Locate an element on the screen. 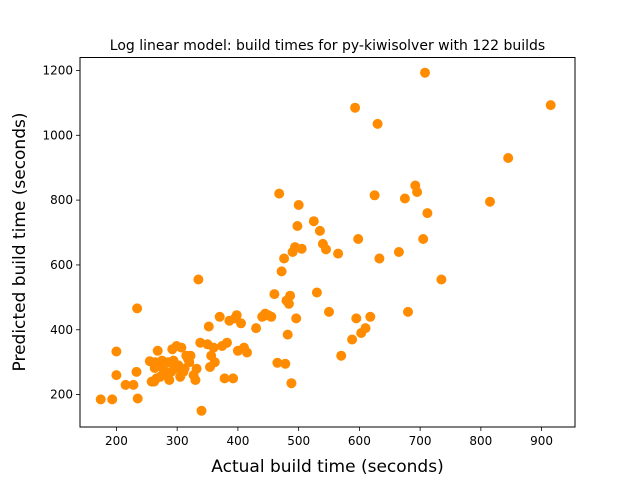 This screenshot has height=480, width=640. y-tick-label: 600 is located at coordinates (61, 265).